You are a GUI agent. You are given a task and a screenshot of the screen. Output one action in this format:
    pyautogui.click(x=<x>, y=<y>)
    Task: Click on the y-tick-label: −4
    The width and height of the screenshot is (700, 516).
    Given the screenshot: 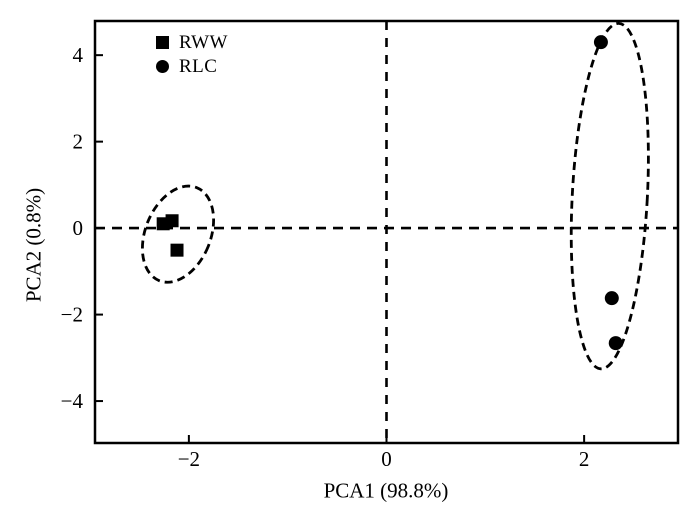 What is the action you would take?
    pyautogui.click(x=72, y=401)
    